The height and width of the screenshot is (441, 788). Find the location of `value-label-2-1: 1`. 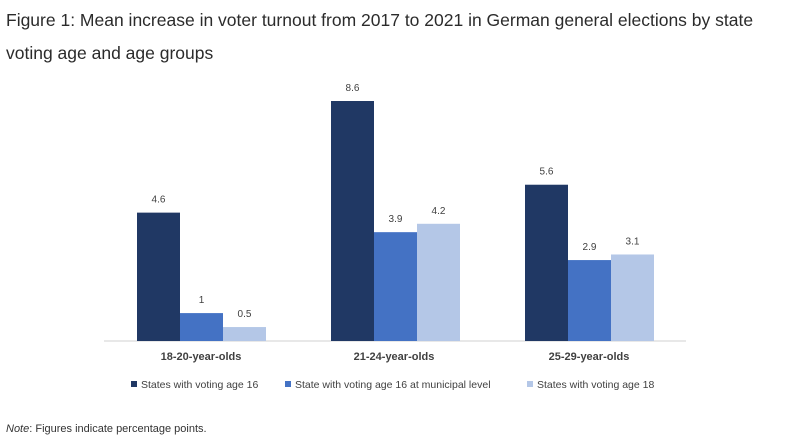

value-label-2-1: 1 is located at coordinates (202, 300).